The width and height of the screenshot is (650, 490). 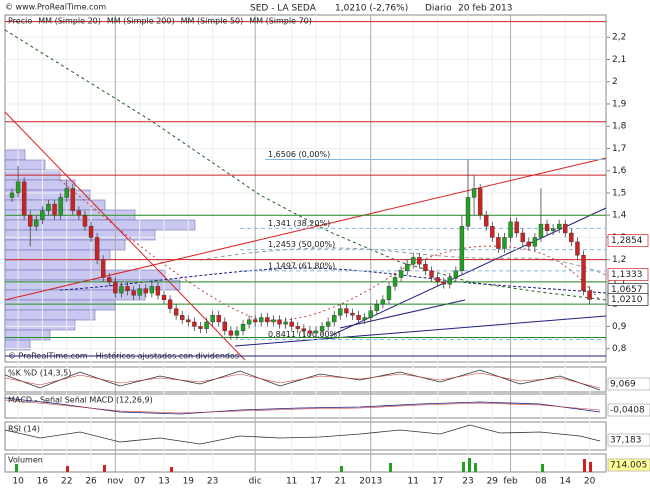 What do you see at coordinates (291, 482) in the screenshot?
I see `x-tick-label: 11` at bounding box center [291, 482].